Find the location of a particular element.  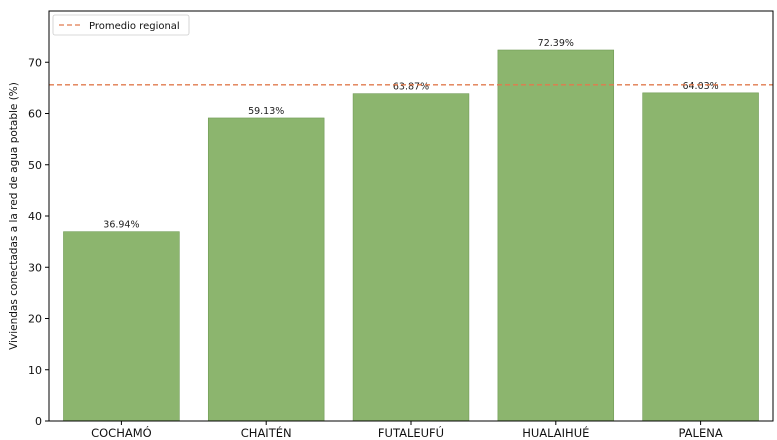

legend: Promedio regional is located at coordinates (121, 25).